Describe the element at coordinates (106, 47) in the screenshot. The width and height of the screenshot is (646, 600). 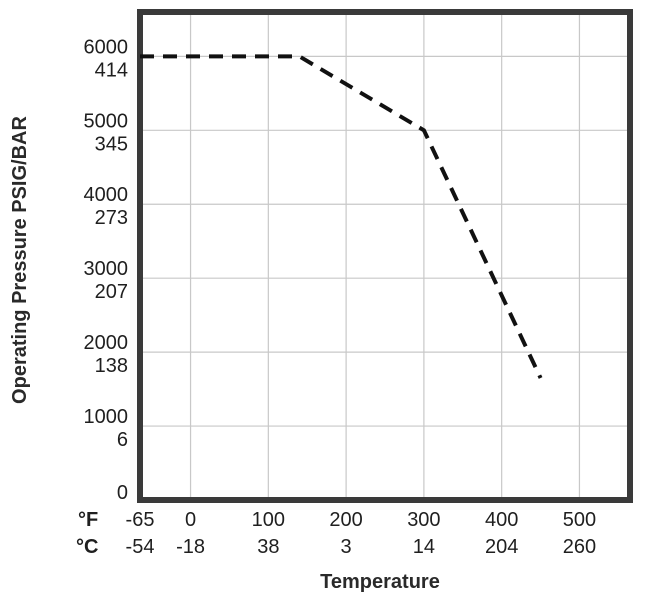
I see `y-tick-psig: 6000` at that location.